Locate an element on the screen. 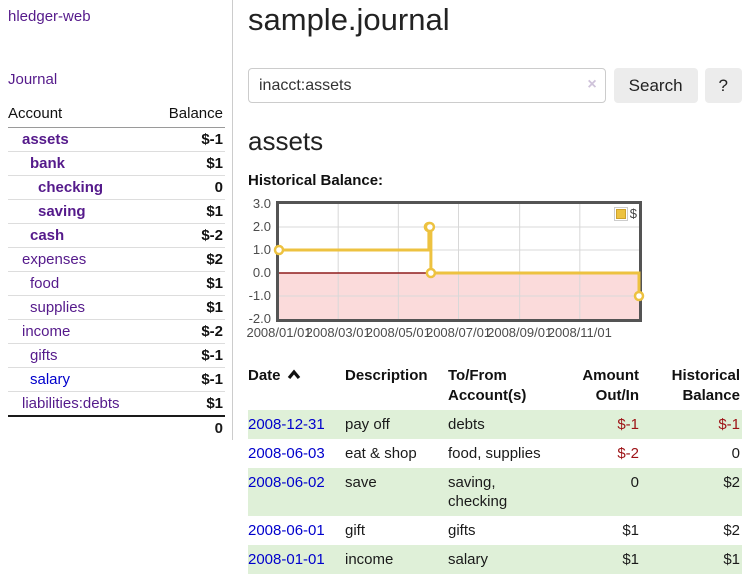 The height and width of the screenshot is (582, 742). account-name-cell: cash is located at coordinates (80, 235).